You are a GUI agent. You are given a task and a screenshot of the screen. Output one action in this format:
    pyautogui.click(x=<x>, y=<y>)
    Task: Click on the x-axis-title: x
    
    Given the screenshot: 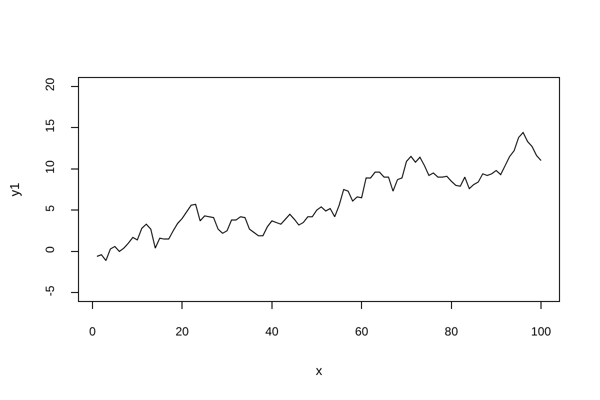 What is the action you would take?
    pyautogui.click(x=319, y=370)
    